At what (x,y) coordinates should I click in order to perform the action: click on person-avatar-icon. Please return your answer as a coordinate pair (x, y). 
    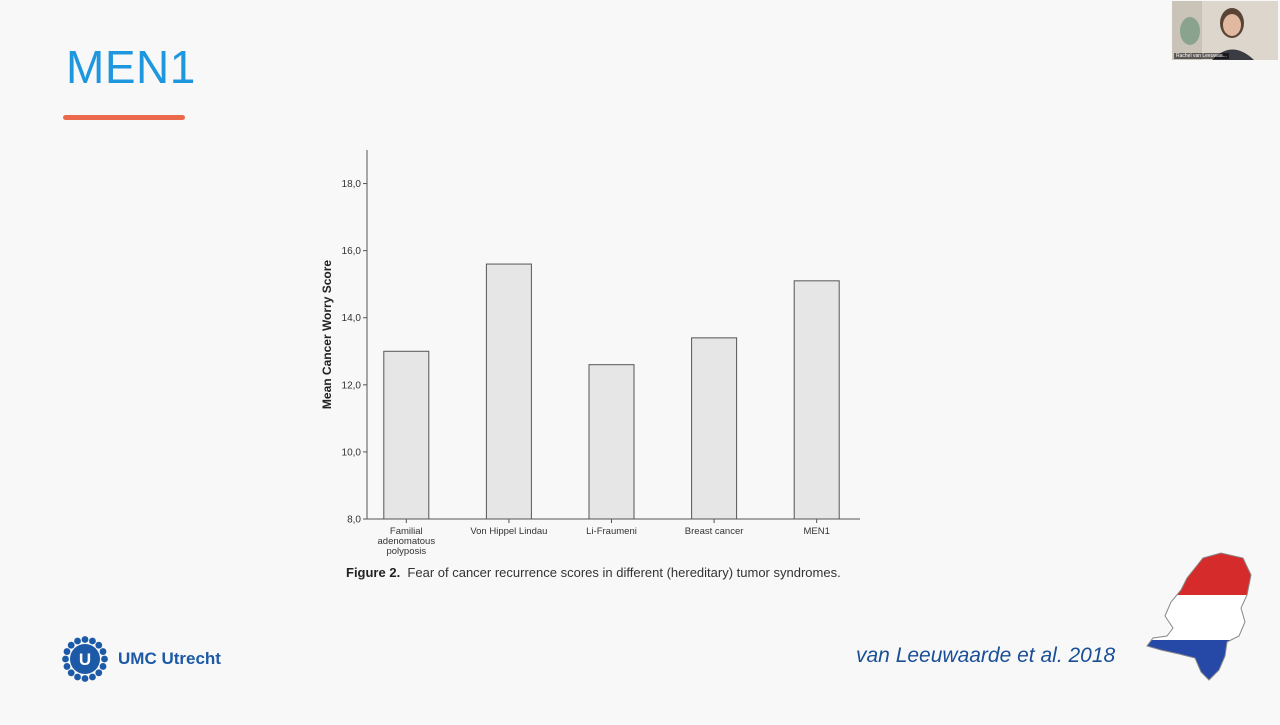
    Looking at the image, I should click on (1225, 30).